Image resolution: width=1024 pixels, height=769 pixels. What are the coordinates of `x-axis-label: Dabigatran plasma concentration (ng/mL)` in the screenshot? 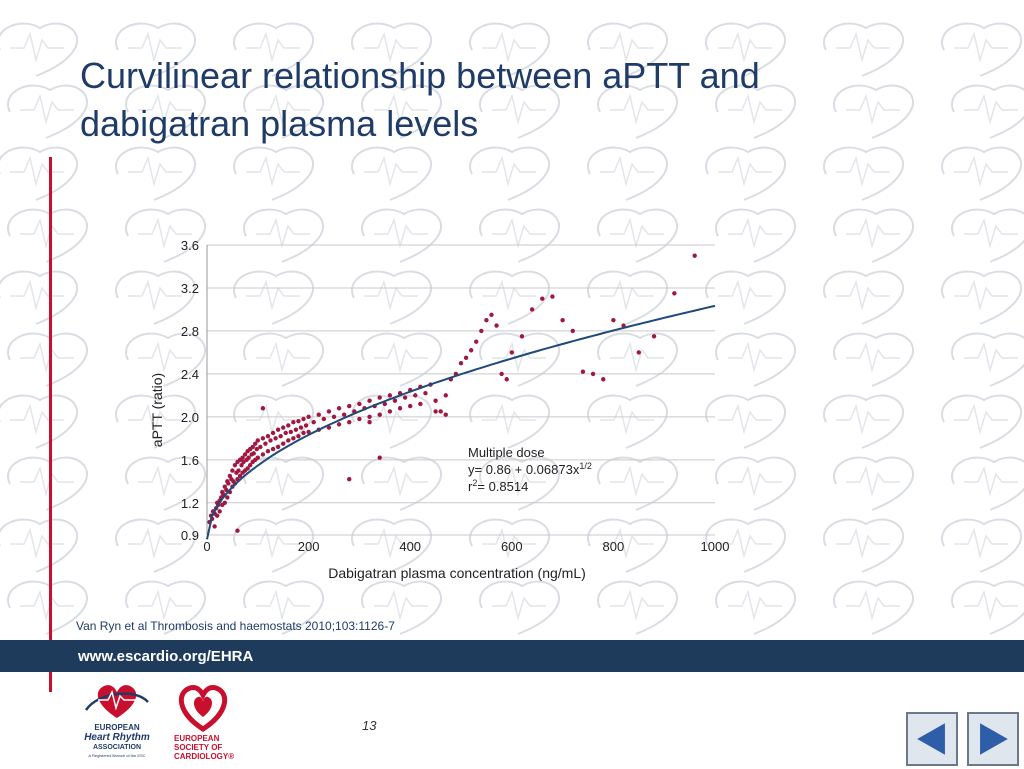 It's located at (457, 573).